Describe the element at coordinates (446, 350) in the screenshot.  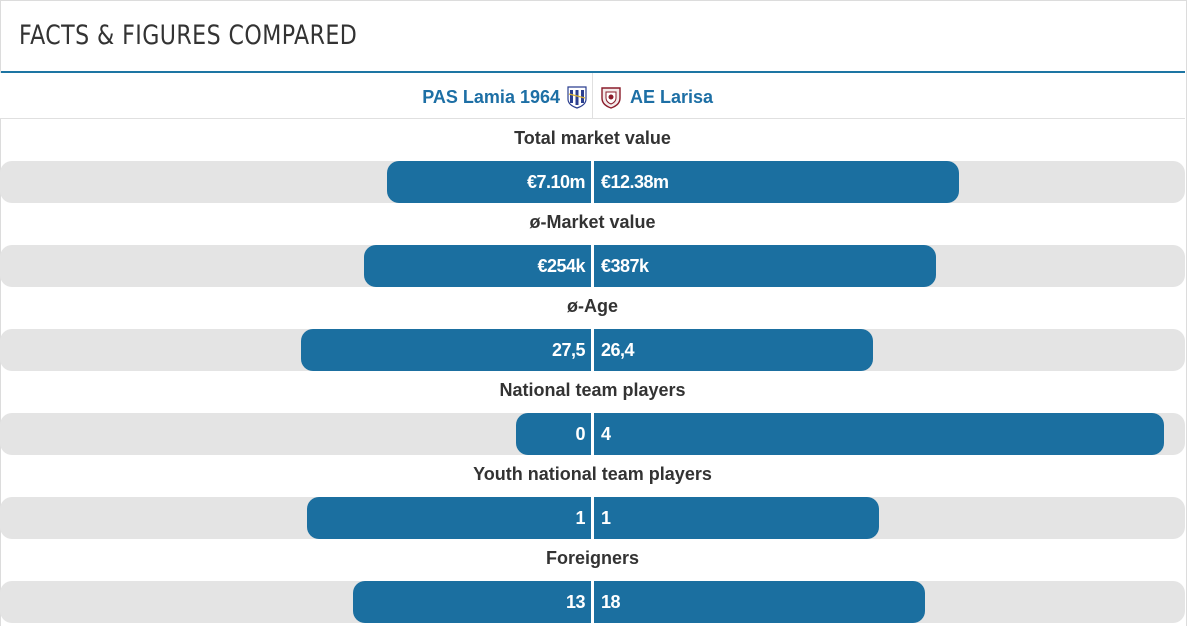
I see `stat-bar-left: 27,5` at that location.